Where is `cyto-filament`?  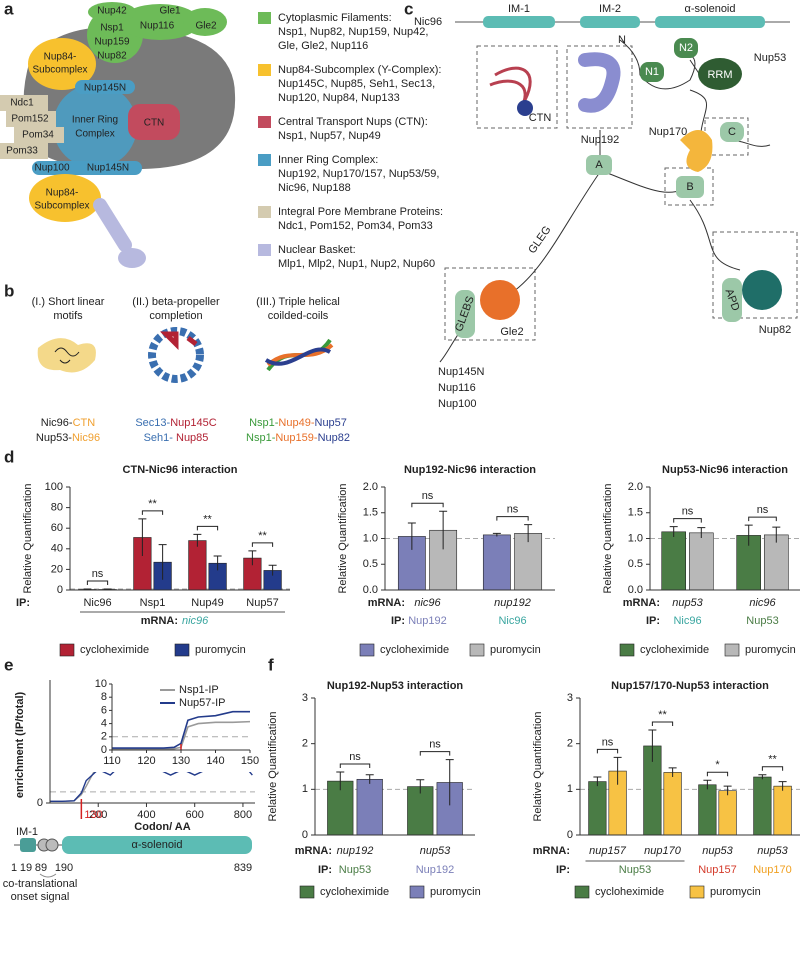 cyto-filament is located at coordinates (160, 22).